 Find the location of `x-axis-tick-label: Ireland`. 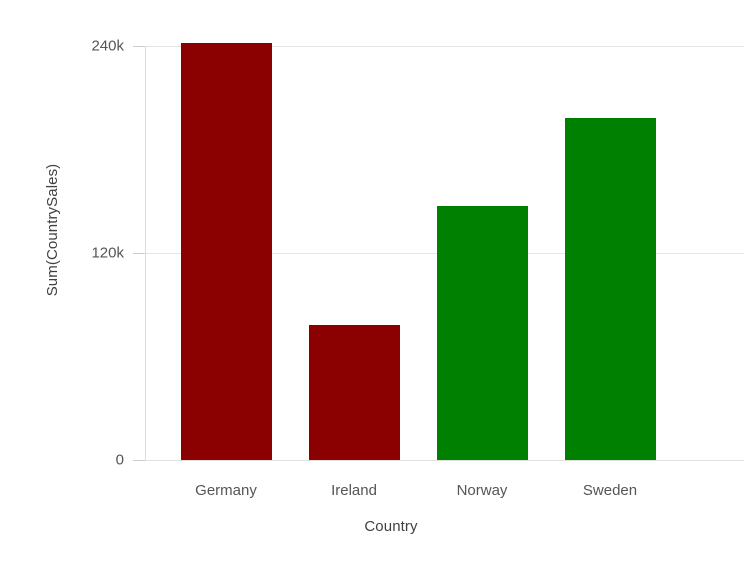

x-axis-tick-label: Ireland is located at coordinates (354, 490).